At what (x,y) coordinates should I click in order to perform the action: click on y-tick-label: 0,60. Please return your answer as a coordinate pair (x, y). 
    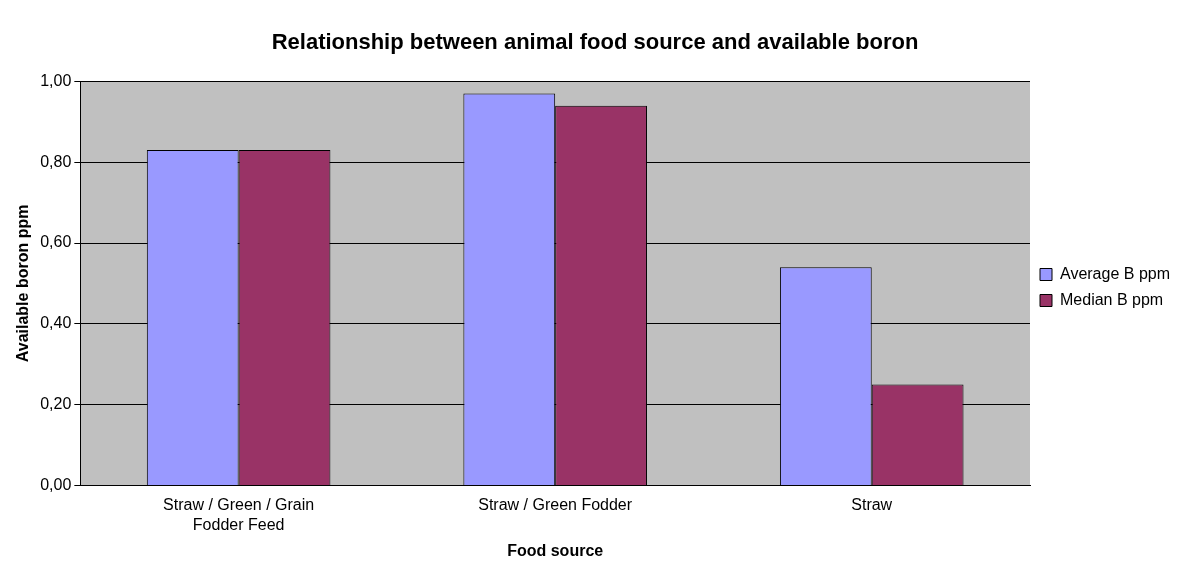
    Looking at the image, I should click on (56, 242).